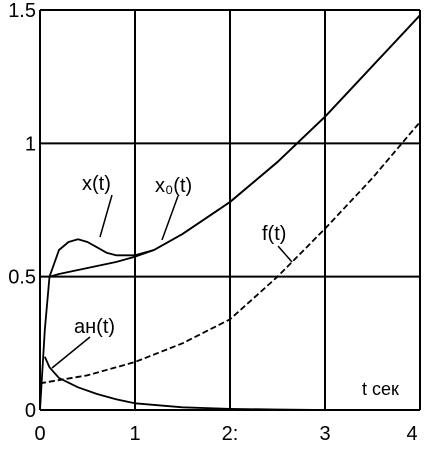 The width and height of the screenshot is (431, 451). What do you see at coordinates (30, 144) in the screenshot?
I see `y-tick-label: 1` at bounding box center [30, 144].